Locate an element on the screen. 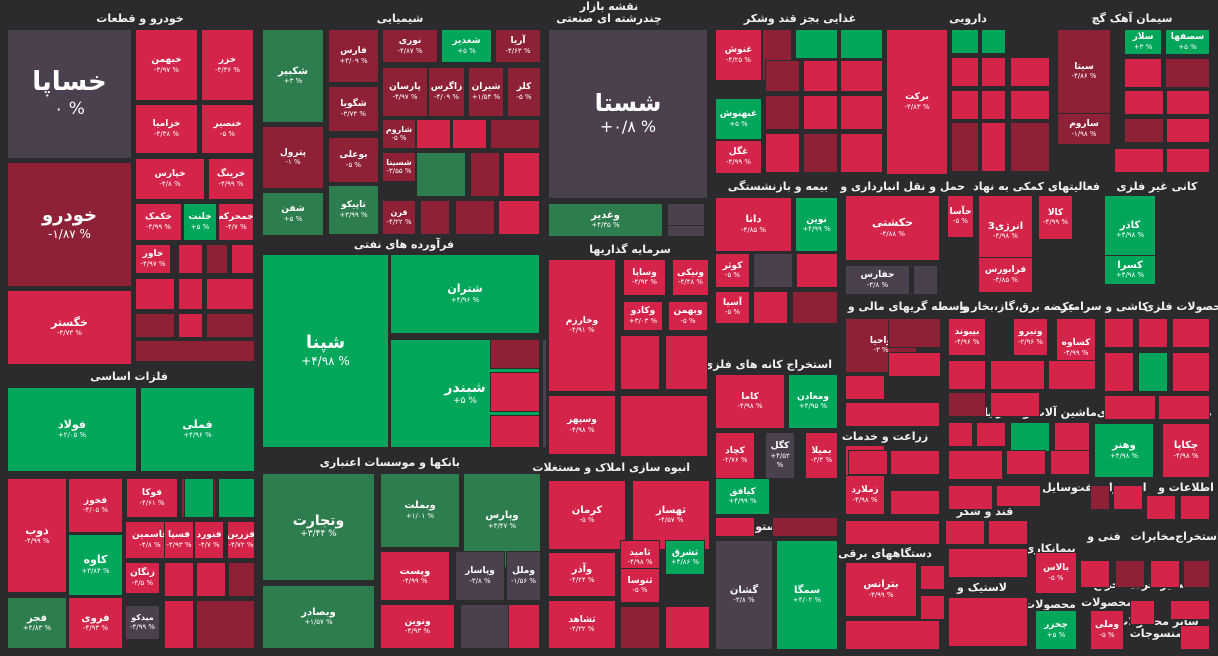  stock-tile: شغدیر +۵ % is located at coordinates (466, 46).